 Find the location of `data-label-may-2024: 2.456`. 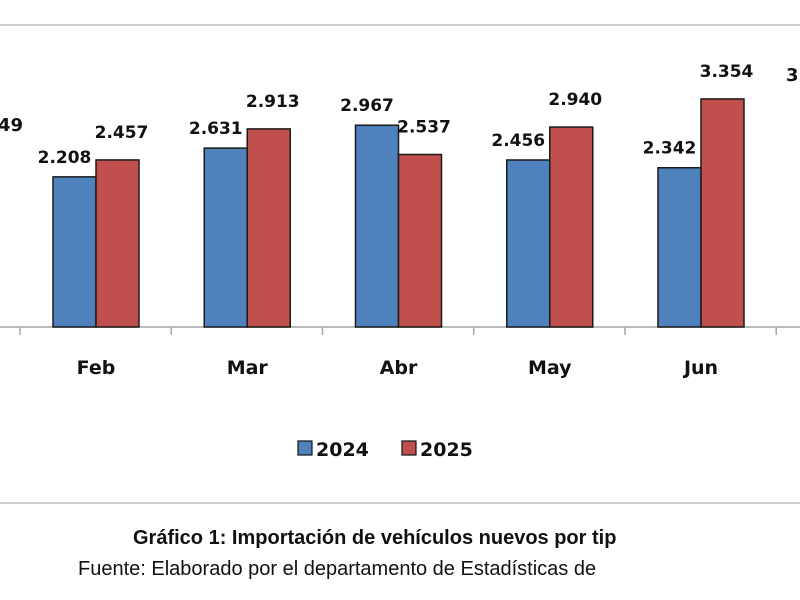

data-label-may-2024: 2.456 is located at coordinates (518, 141).